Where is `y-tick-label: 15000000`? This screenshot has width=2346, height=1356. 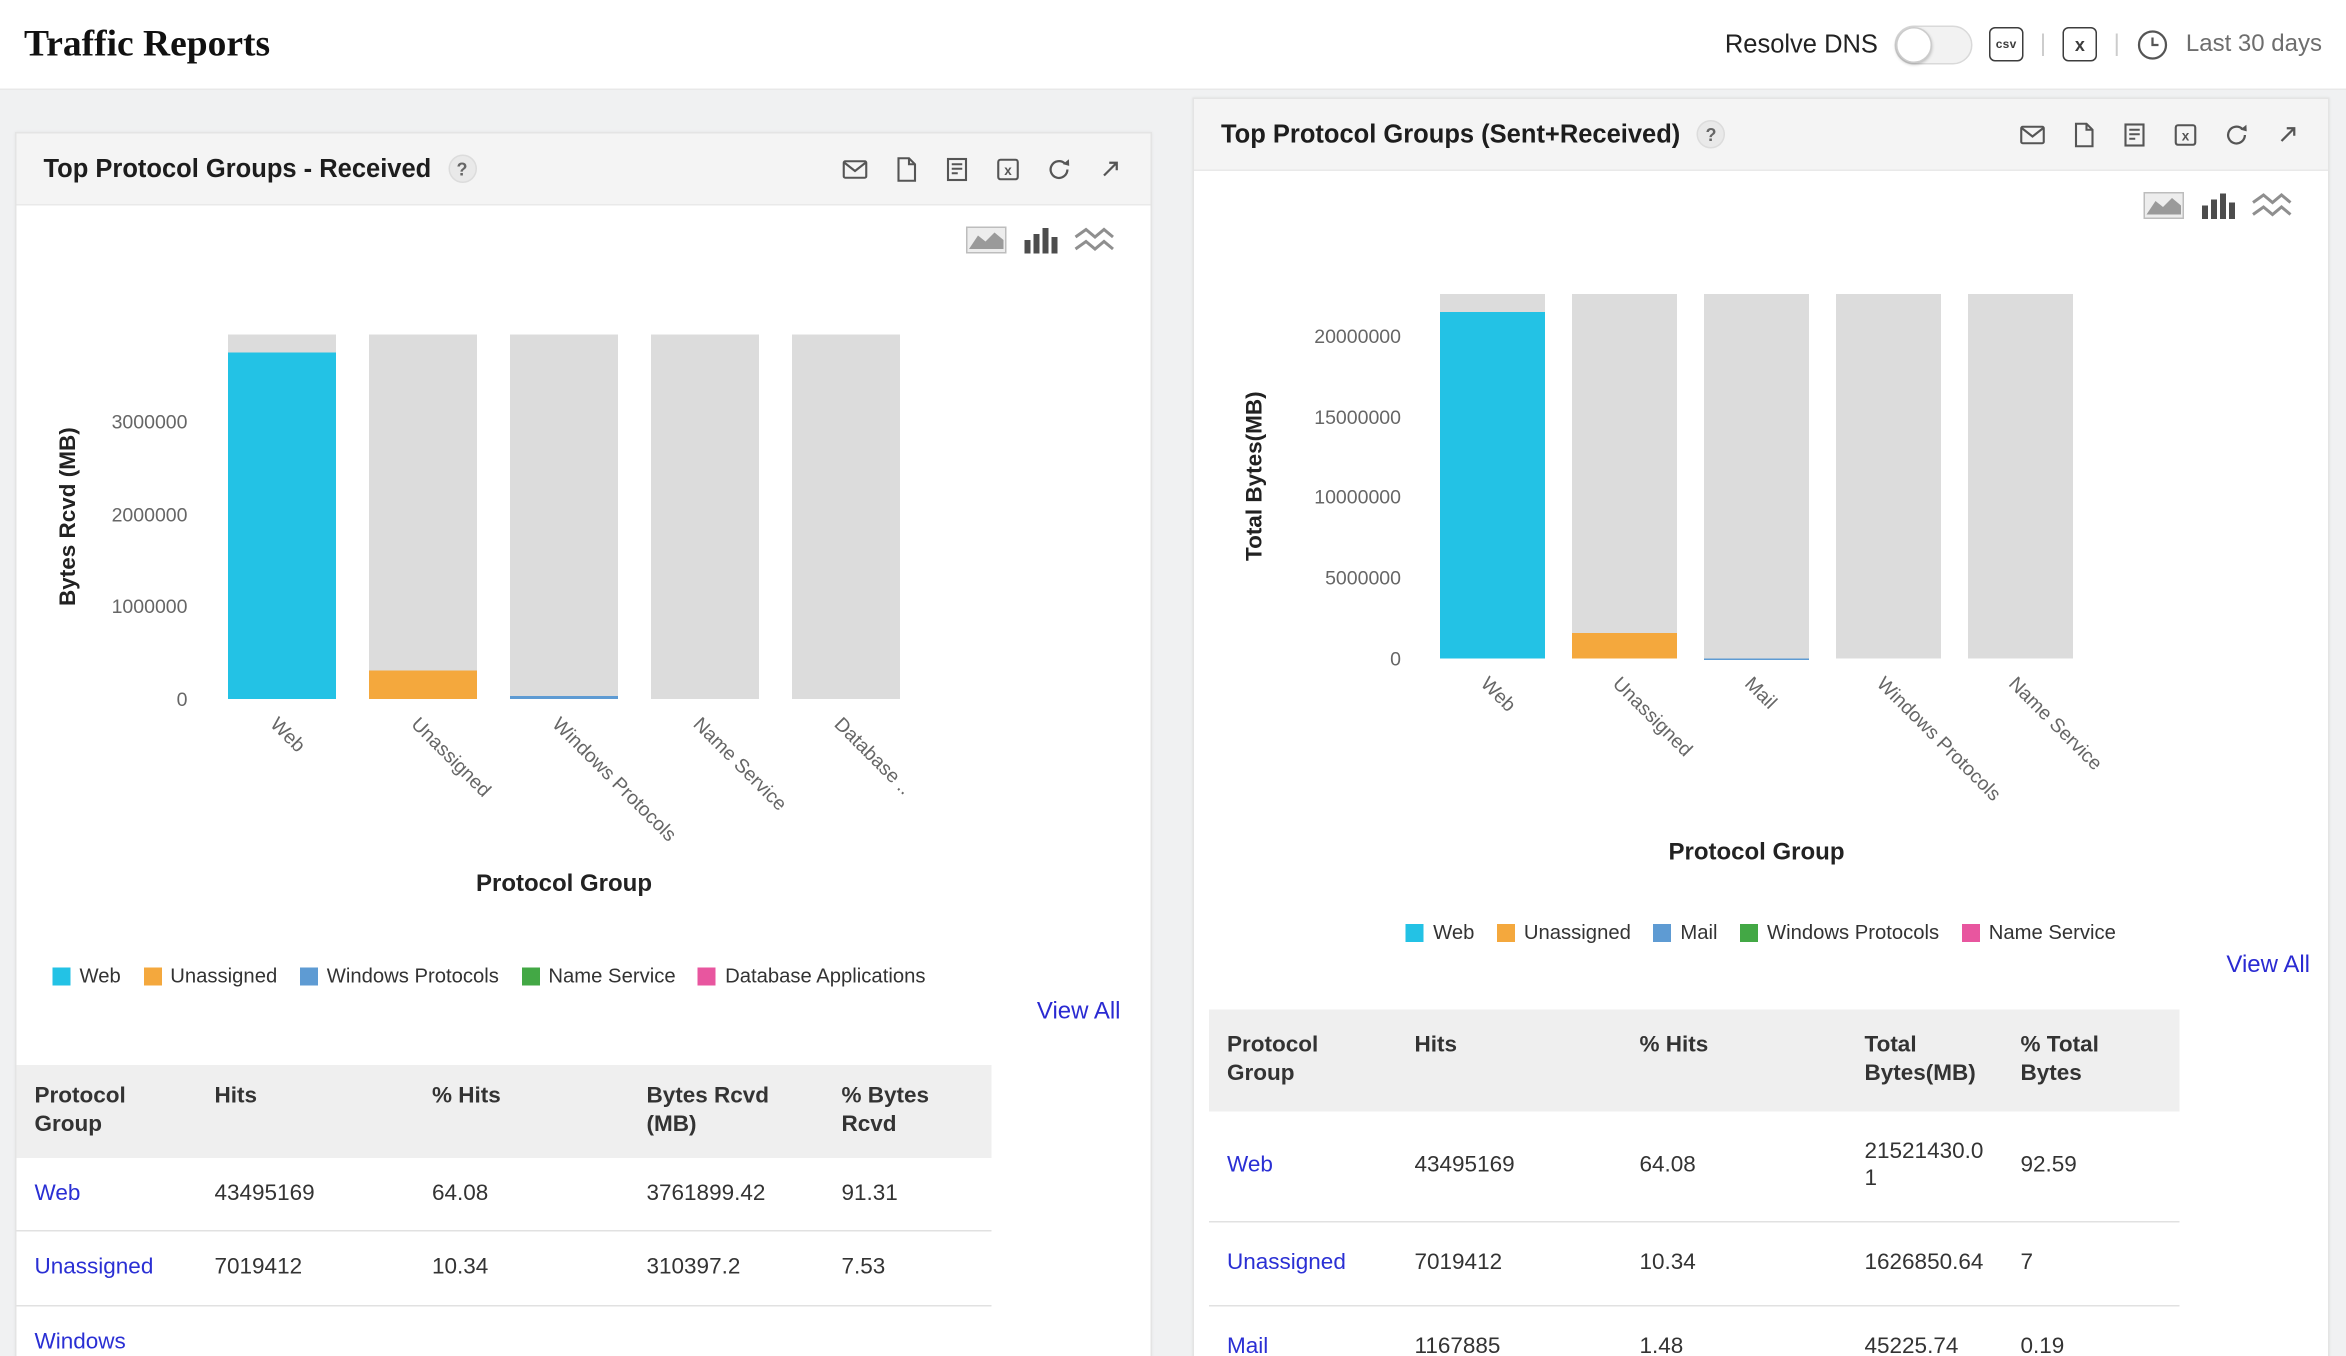
y-tick-label: 15000000 is located at coordinates (1357, 416).